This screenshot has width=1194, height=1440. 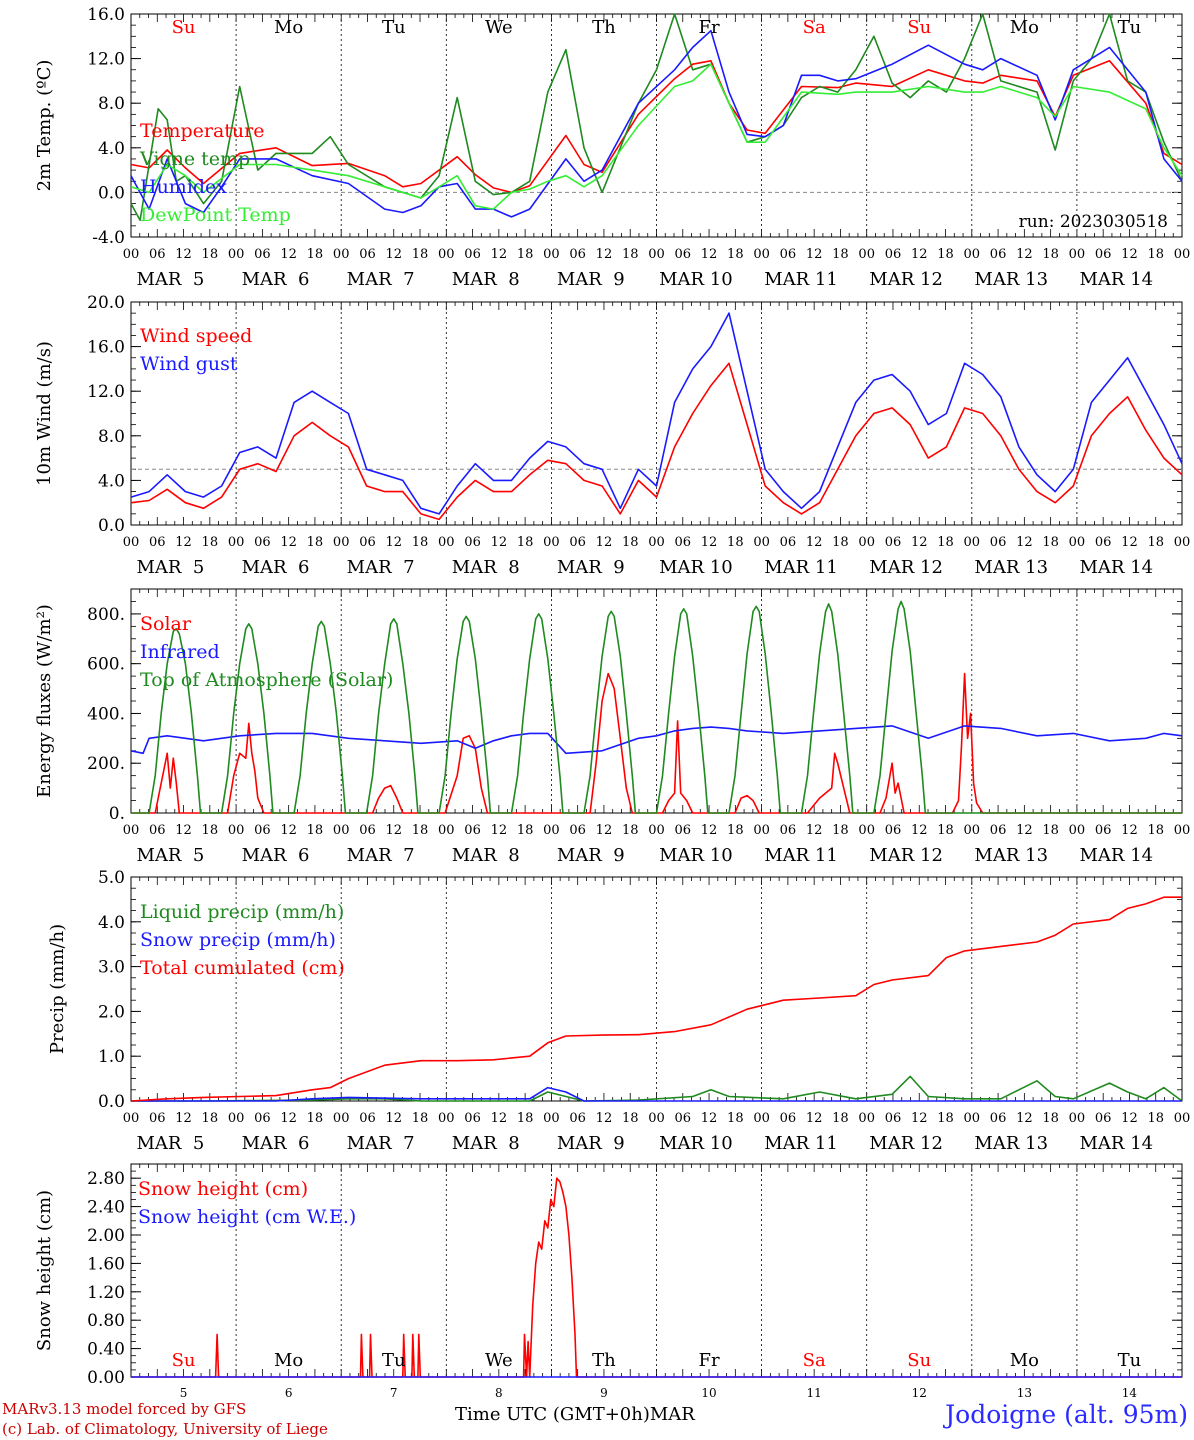 What do you see at coordinates (1066, 1414) in the screenshot?
I see `station-label: Jodoigne (alt. 95m)` at bounding box center [1066, 1414].